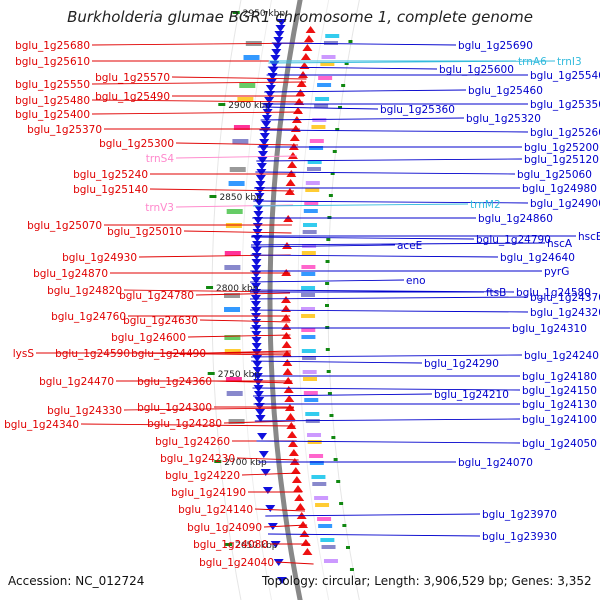 The height and width of the screenshot is (600, 600). Describe the element at coordinates (503, 119) in the screenshot. I see `right-gene-label: bglu_1g25320` at that location.